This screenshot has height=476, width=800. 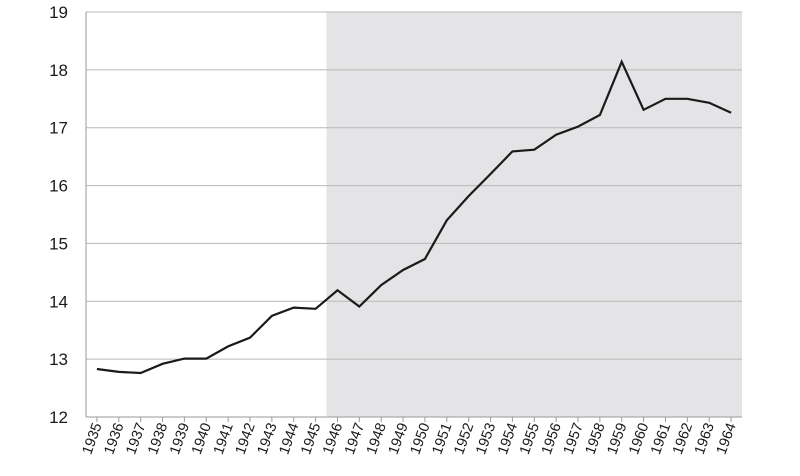 What do you see at coordinates (58, 243) in the screenshot?
I see `y-tick-label: 15` at bounding box center [58, 243].